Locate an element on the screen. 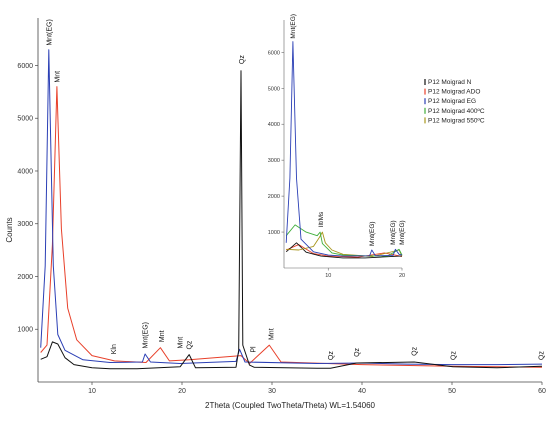 Image resolution: width=550 pixels, height=430 pixels. x-tick-label: 40 is located at coordinates (362, 391).